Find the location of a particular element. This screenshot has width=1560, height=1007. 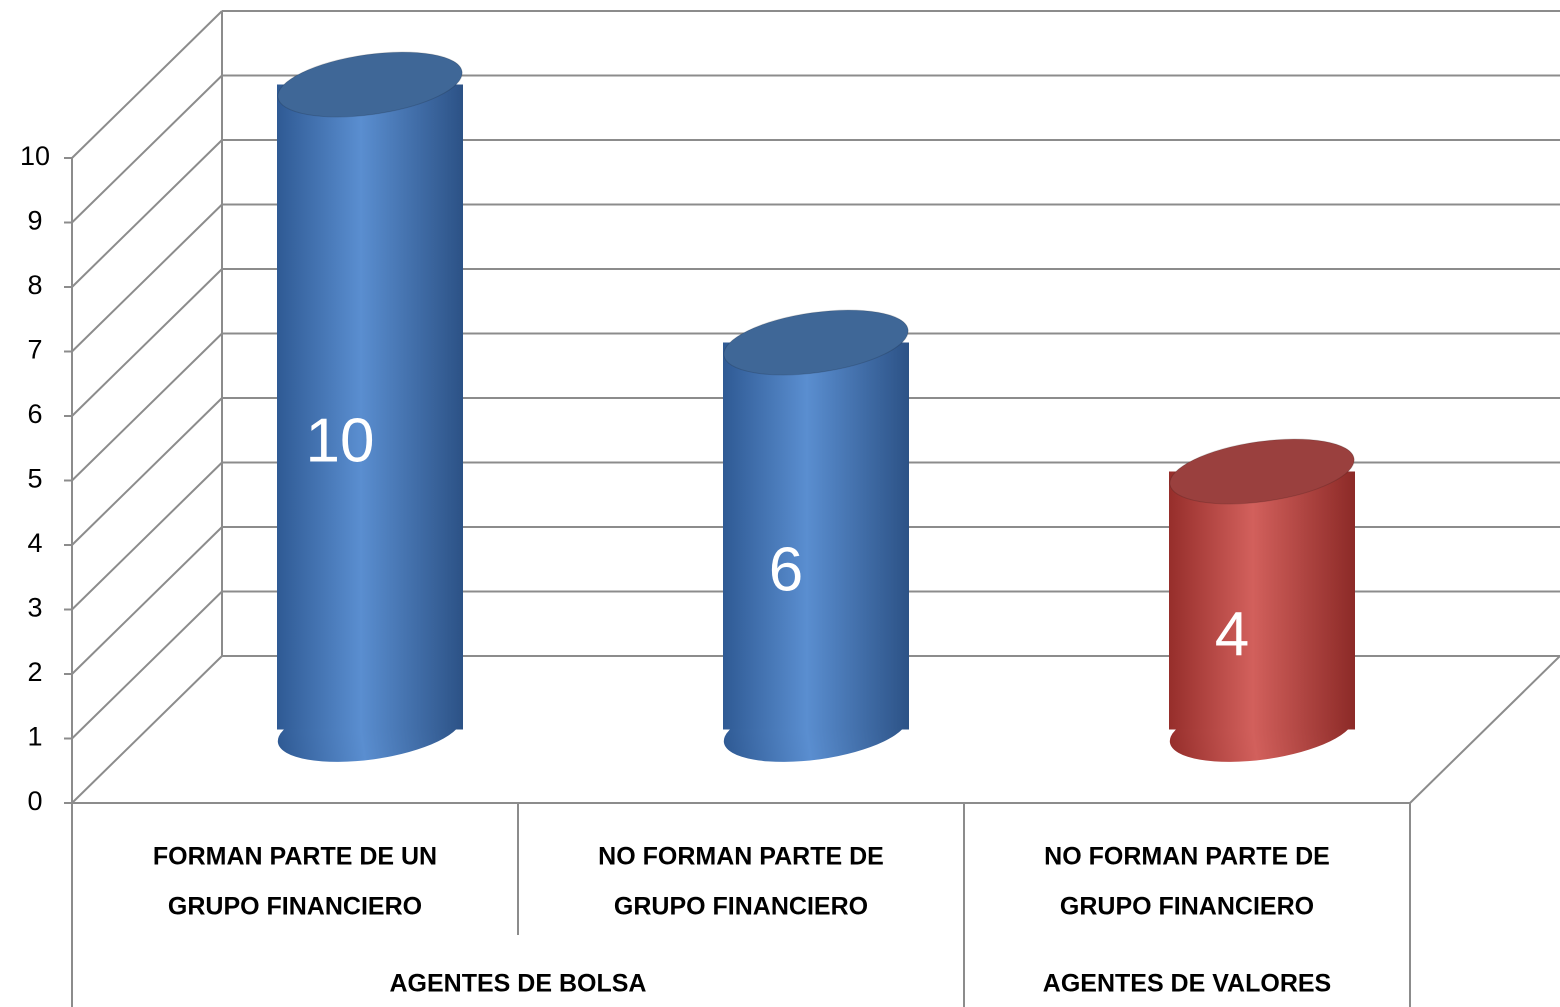

y-tick-label: 10 is located at coordinates (35, 156).